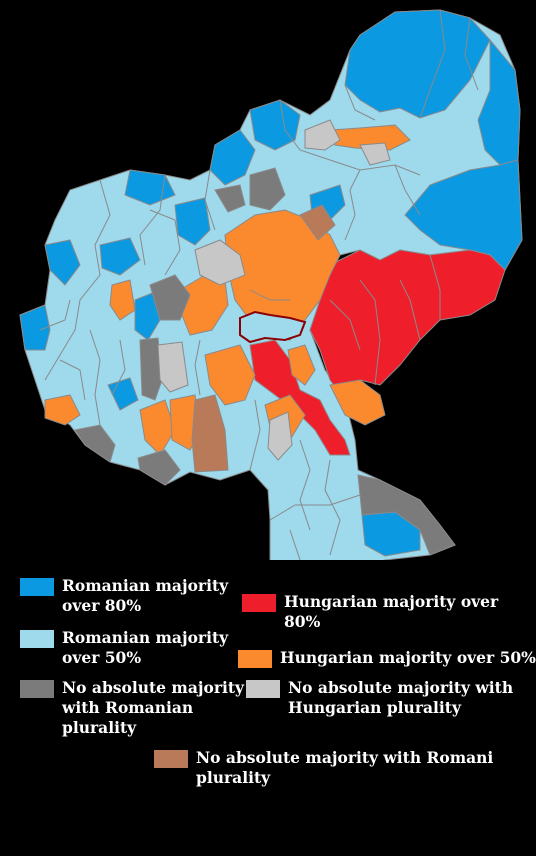 The width and height of the screenshot is (536, 856). What do you see at coordinates (145, 647) in the screenshot?
I see `legend-label-romanian-50: Romanian majority over 50%` at bounding box center [145, 647].